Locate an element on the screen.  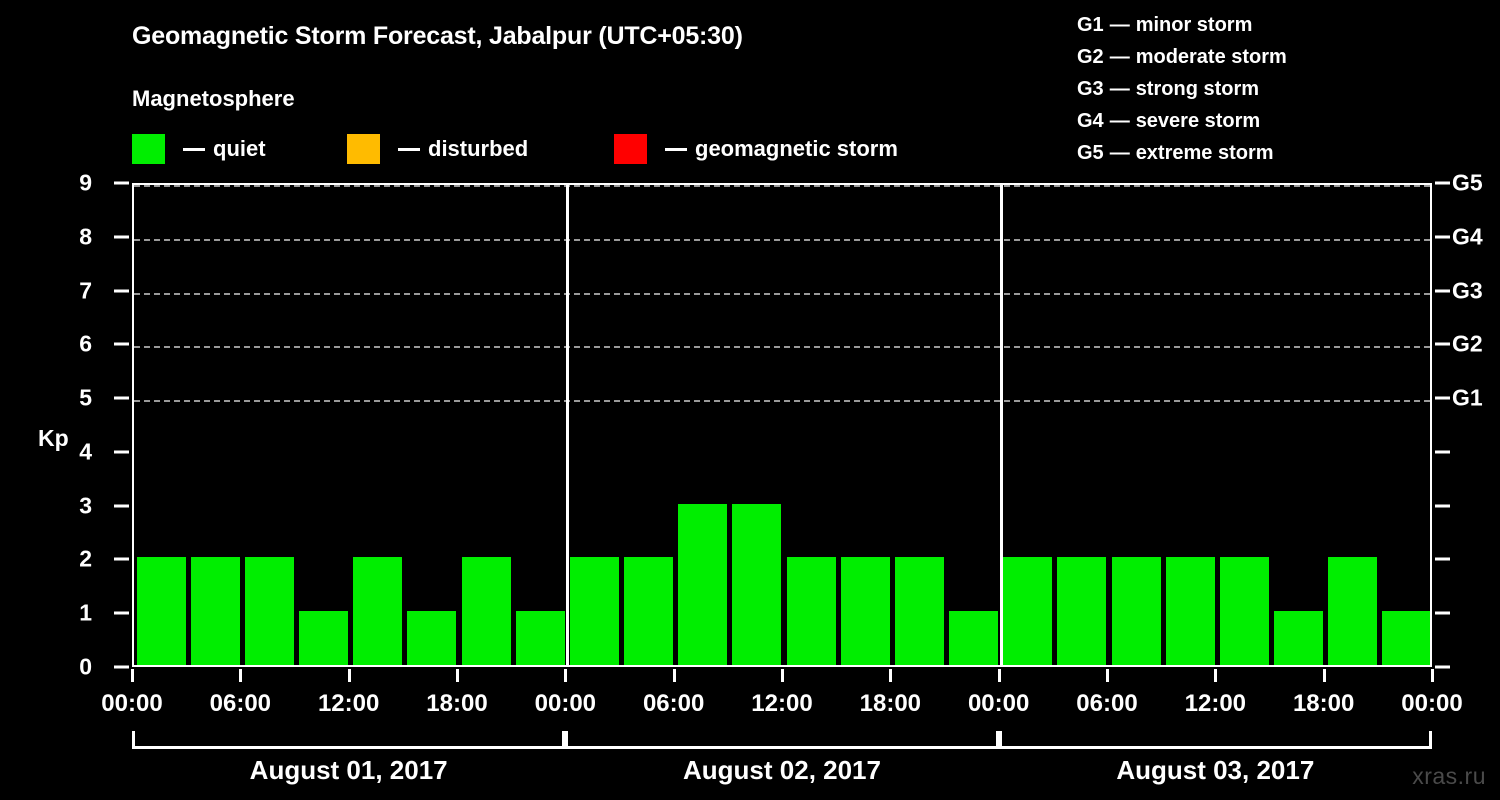
g-scale-description: strong storm is located at coordinates (1197, 89).